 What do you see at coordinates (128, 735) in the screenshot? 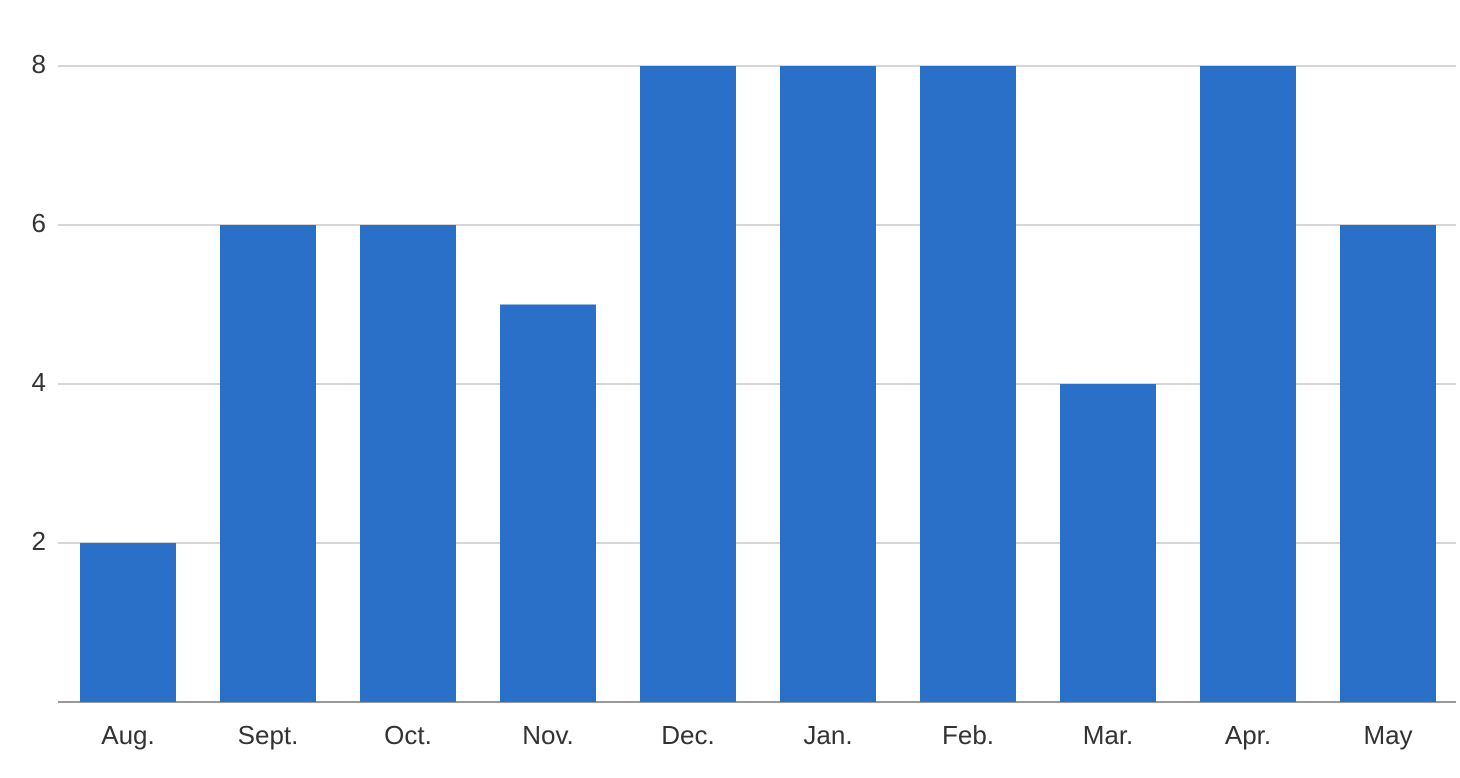
I see `x-tick-label: Aug.` at bounding box center [128, 735].